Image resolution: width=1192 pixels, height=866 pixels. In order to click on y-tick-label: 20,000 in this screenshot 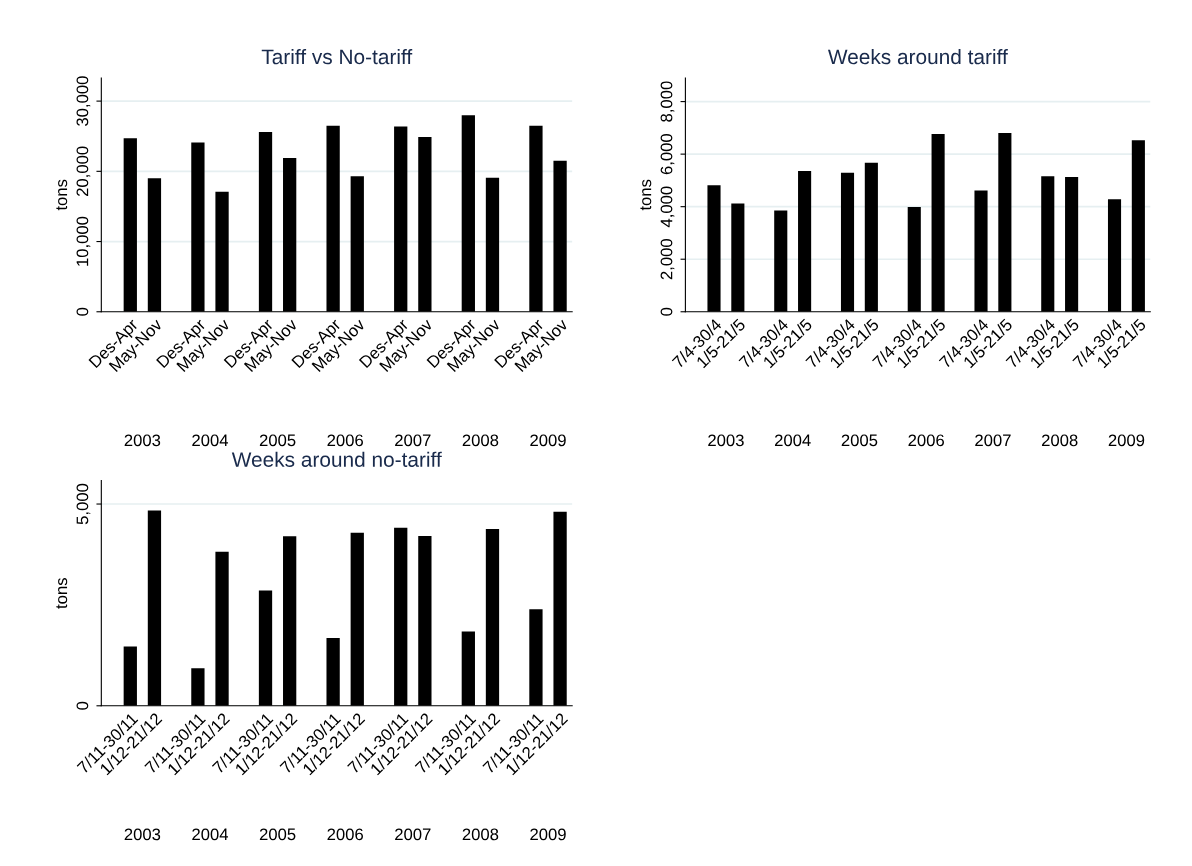, I will do `click(83, 171)`.